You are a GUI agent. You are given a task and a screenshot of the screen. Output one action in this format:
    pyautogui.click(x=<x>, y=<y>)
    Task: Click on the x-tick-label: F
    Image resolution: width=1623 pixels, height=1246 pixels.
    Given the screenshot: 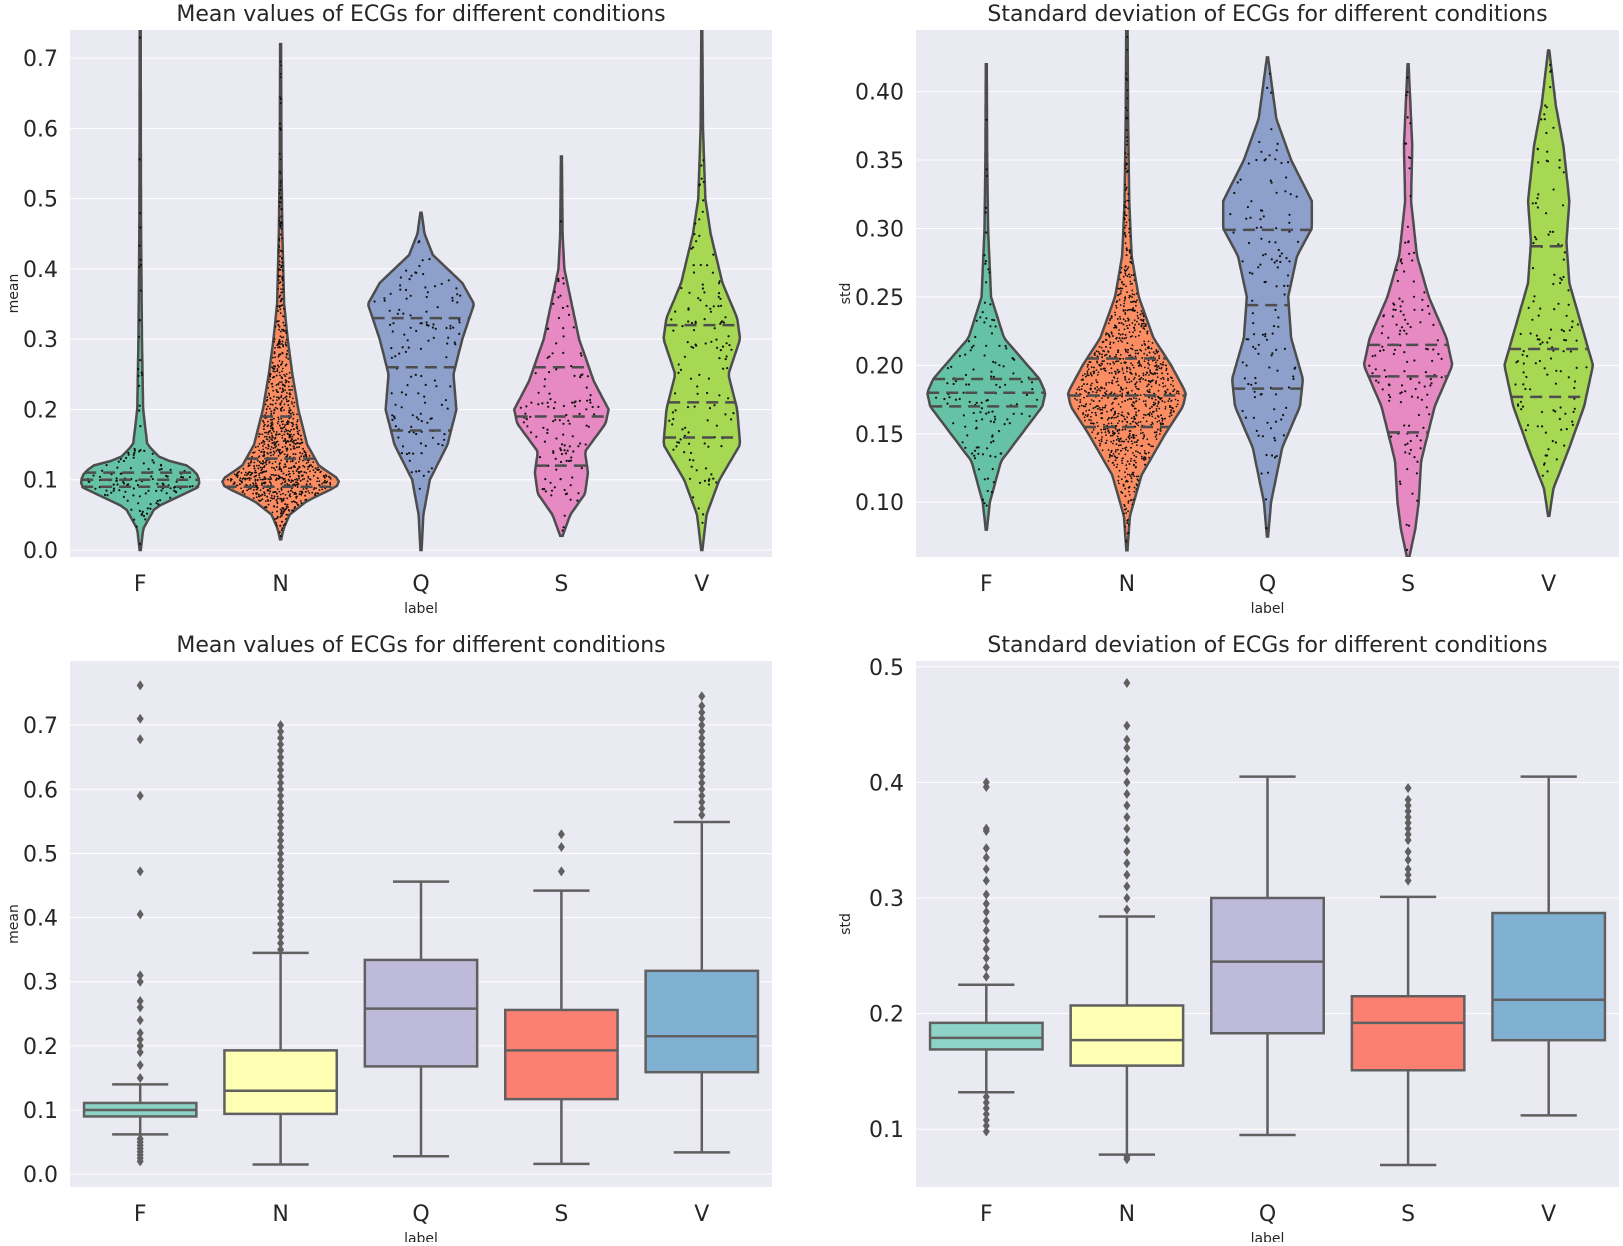 What is the action you would take?
    pyautogui.click(x=140, y=1214)
    